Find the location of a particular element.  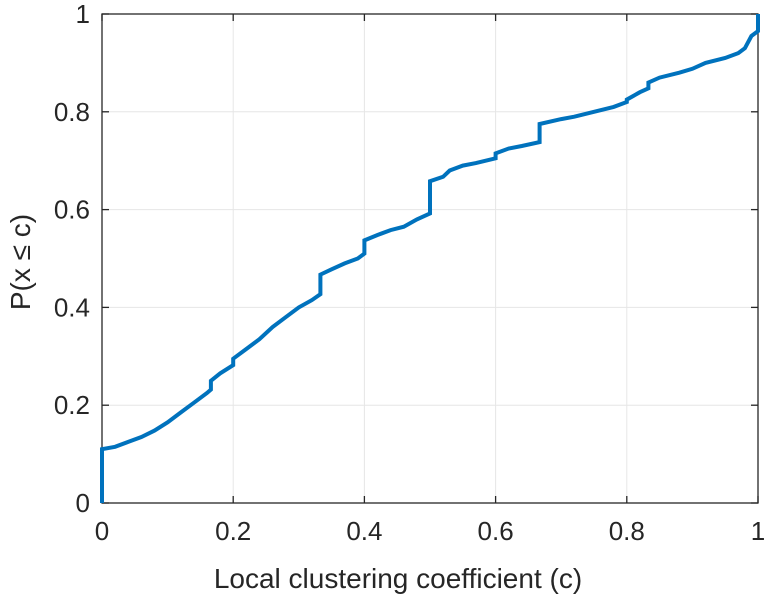

x-tick-label: 1 is located at coordinates (758, 531).